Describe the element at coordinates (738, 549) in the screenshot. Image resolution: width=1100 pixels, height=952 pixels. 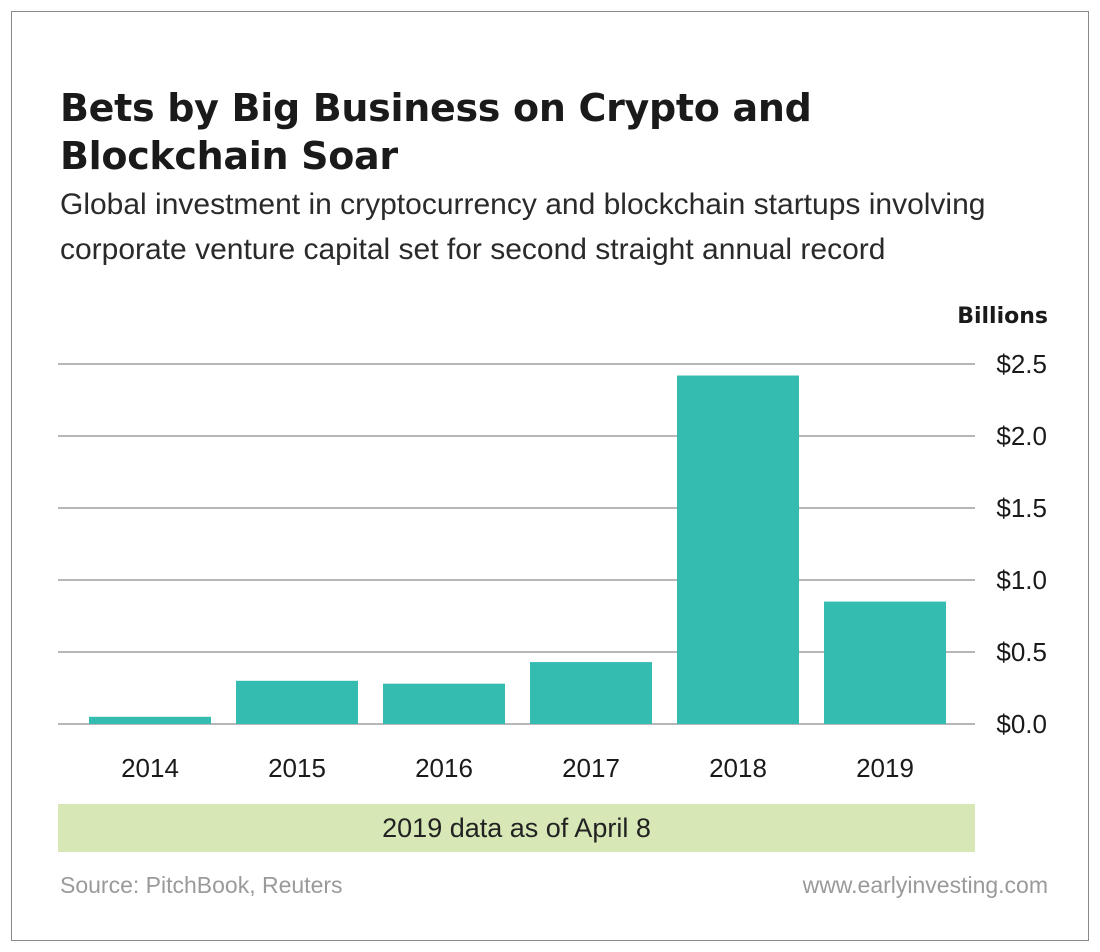
I see `bar-2018` at that location.